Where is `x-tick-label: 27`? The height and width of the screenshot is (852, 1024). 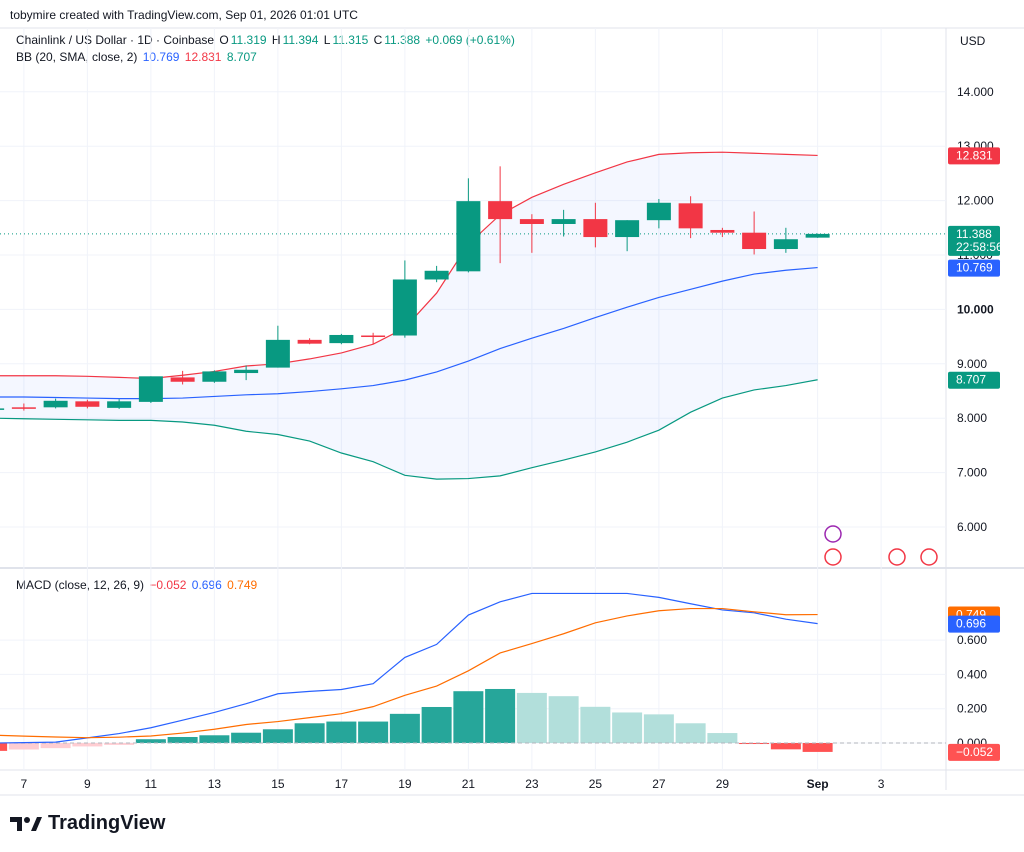 x-tick-label: 27 is located at coordinates (659, 784).